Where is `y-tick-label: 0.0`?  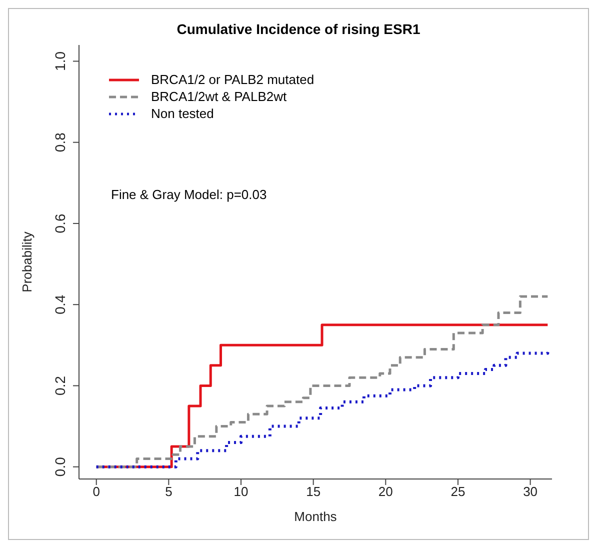 y-tick-label: 0.0 is located at coordinates (60, 466).